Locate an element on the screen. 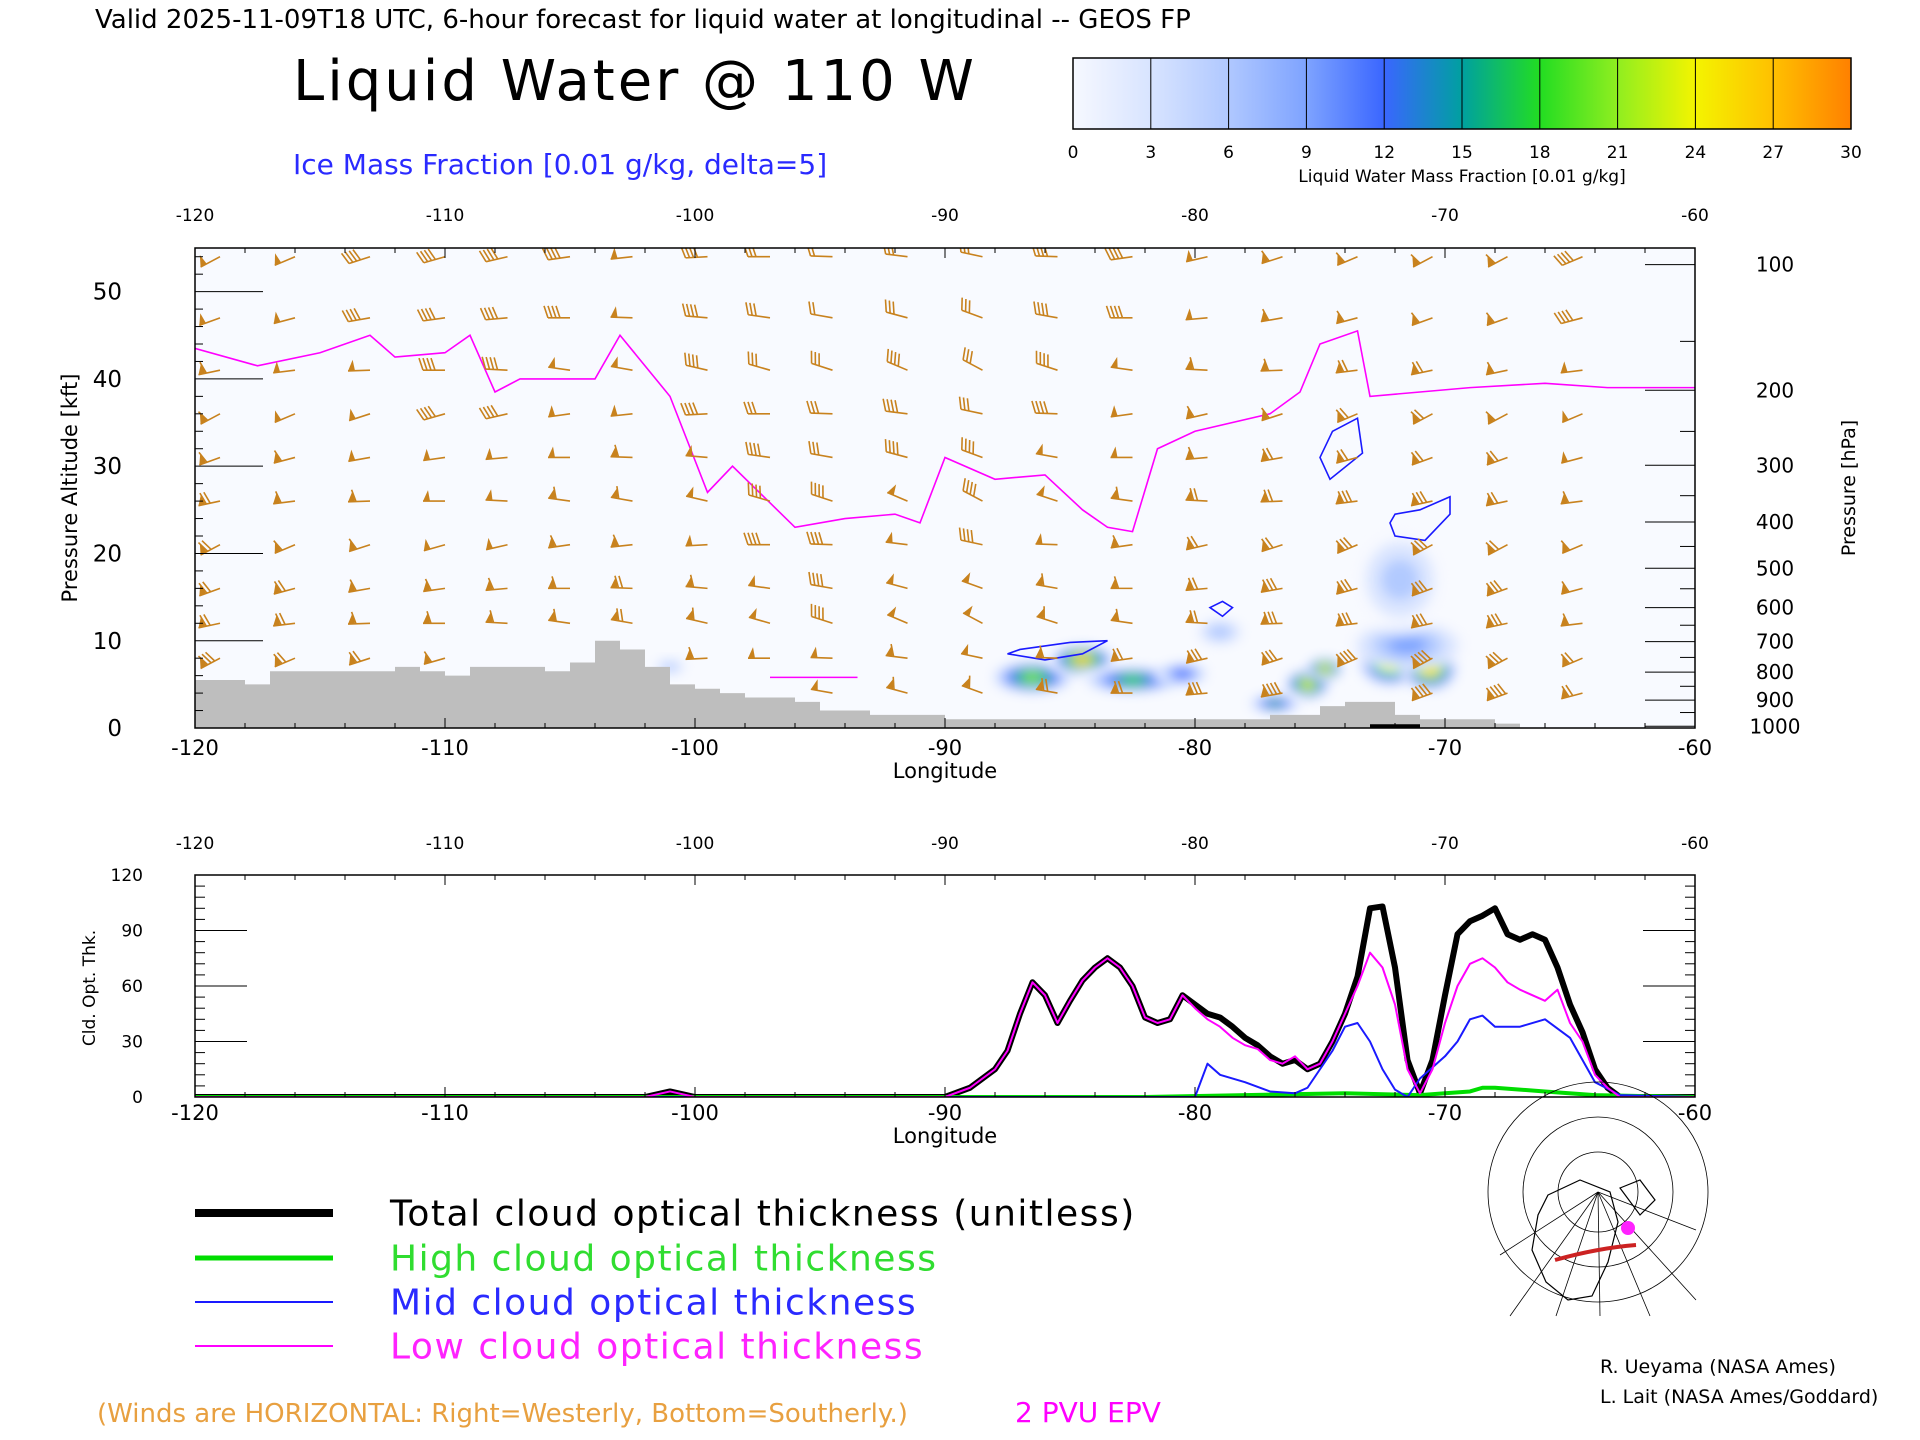 The image size is (1920, 1440). epv-2pvu-line is located at coordinates (945, 431).